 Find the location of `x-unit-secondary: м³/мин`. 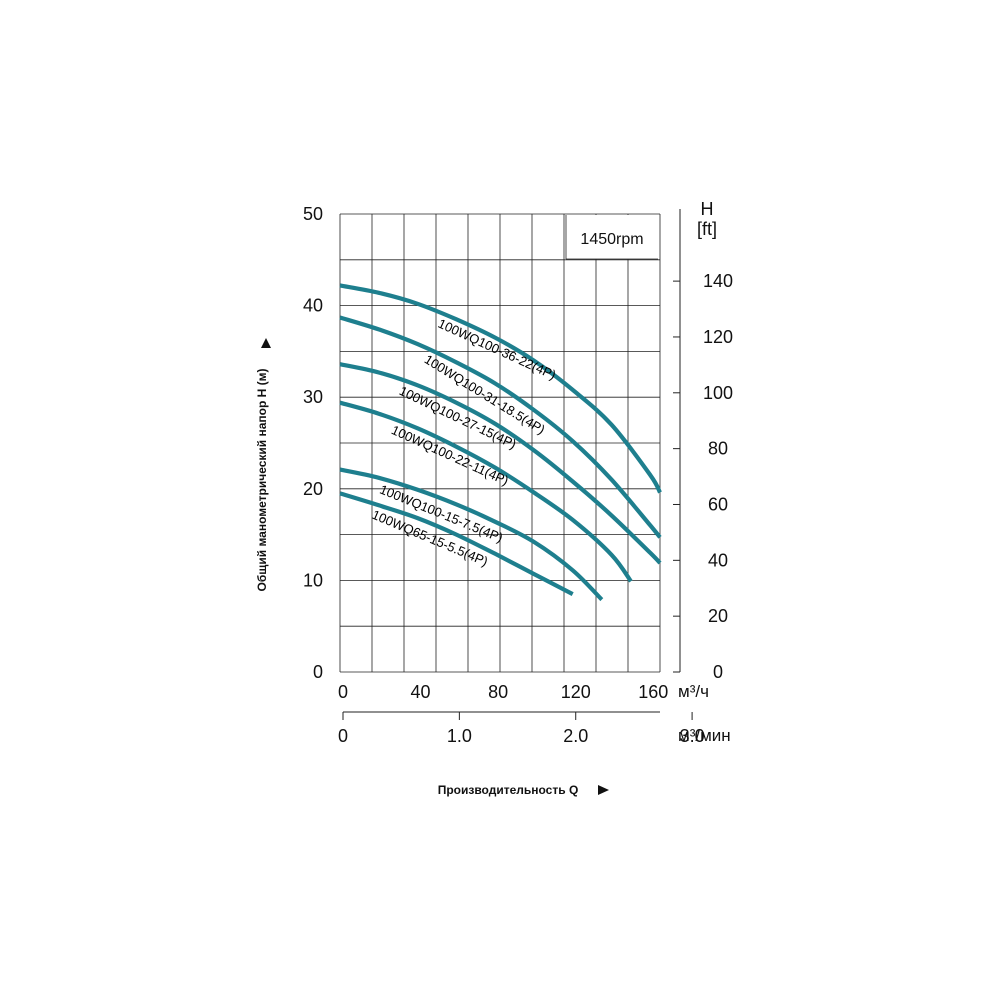

x-unit-secondary: м³/мин is located at coordinates (704, 735).